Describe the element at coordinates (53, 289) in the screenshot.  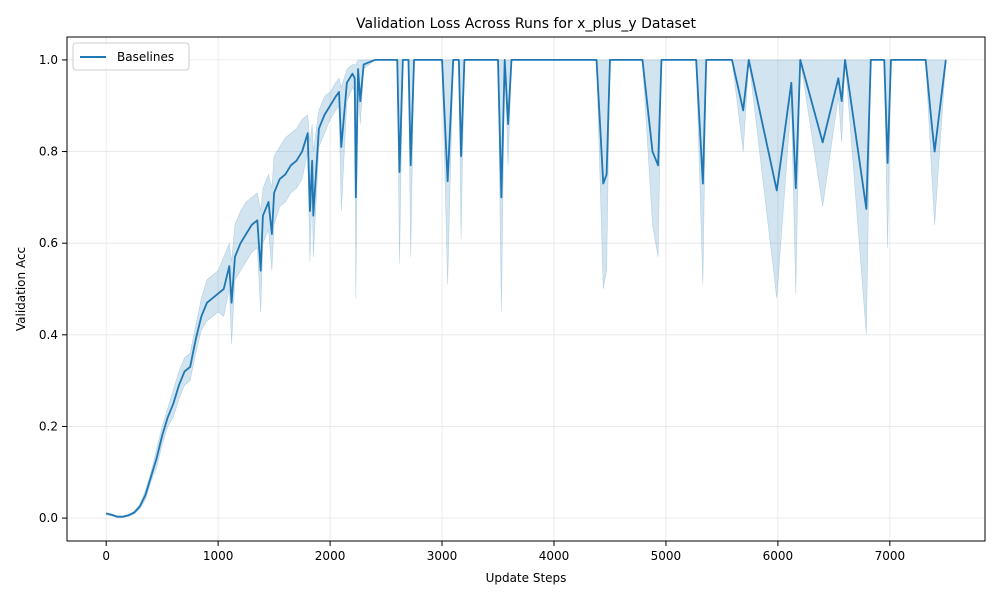
I see `y-axis-ticks: 0.0 0.2 0.4 0.6 0.8 1.0` at that location.